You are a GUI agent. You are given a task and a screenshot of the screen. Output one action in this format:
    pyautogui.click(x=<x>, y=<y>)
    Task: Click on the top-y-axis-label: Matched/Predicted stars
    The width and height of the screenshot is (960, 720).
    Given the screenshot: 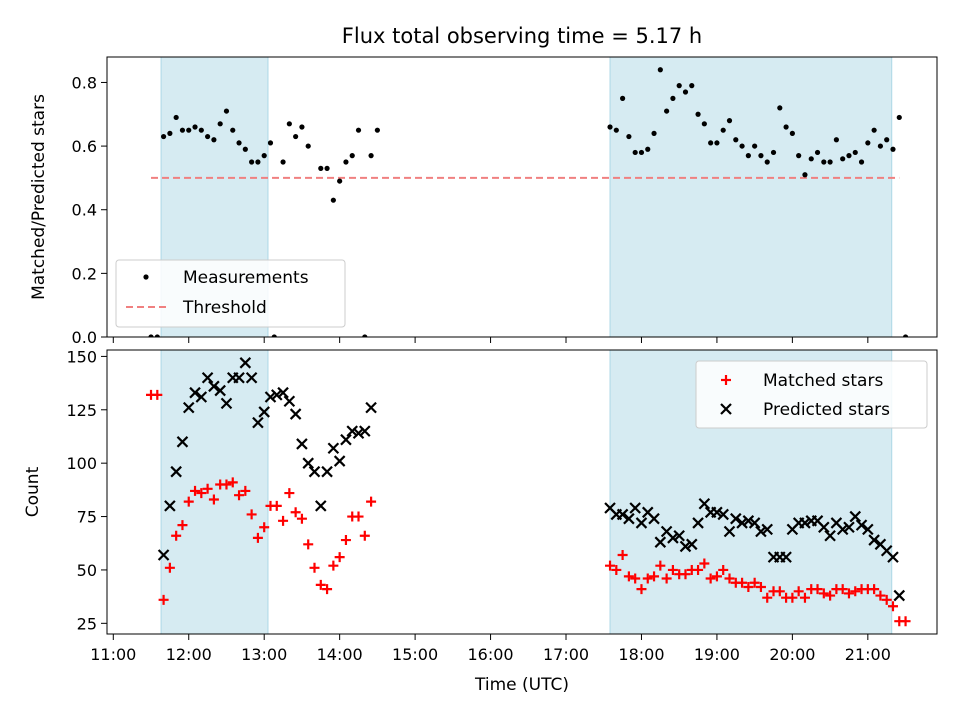 What is the action you would take?
    pyautogui.click(x=39, y=197)
    